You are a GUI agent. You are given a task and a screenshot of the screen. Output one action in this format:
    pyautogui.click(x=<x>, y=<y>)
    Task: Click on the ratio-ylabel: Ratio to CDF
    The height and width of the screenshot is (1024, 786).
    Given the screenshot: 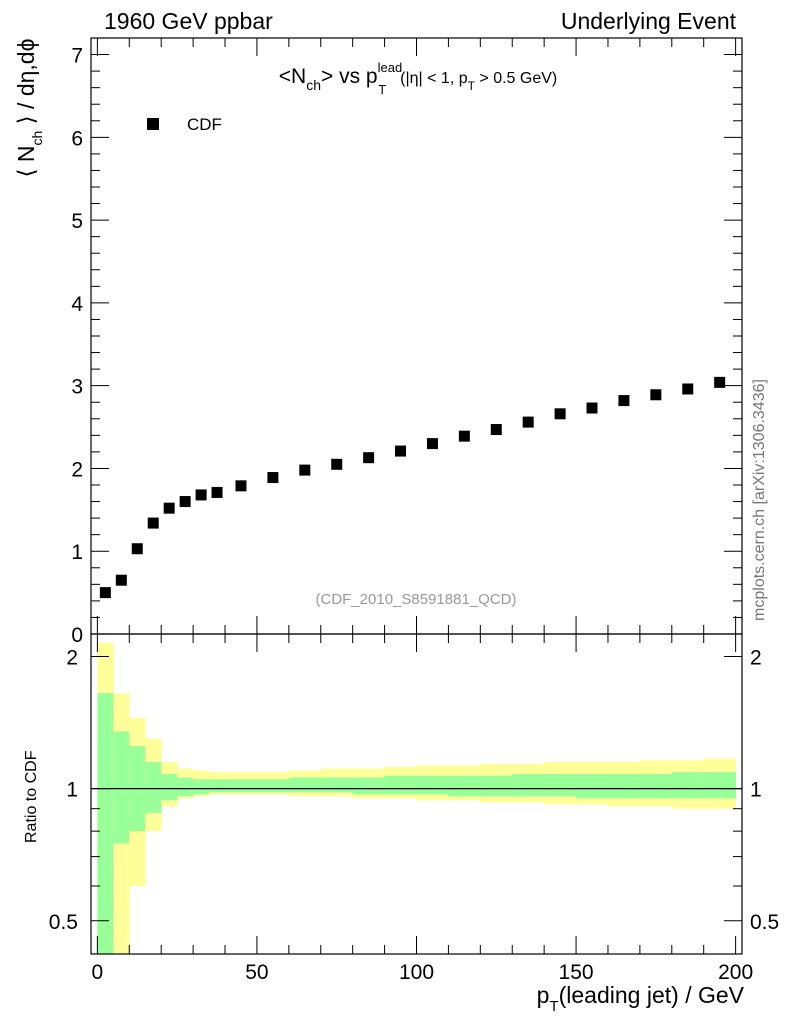 What is the action you would take?
    pyautogui.click(x=31, y=796)
    